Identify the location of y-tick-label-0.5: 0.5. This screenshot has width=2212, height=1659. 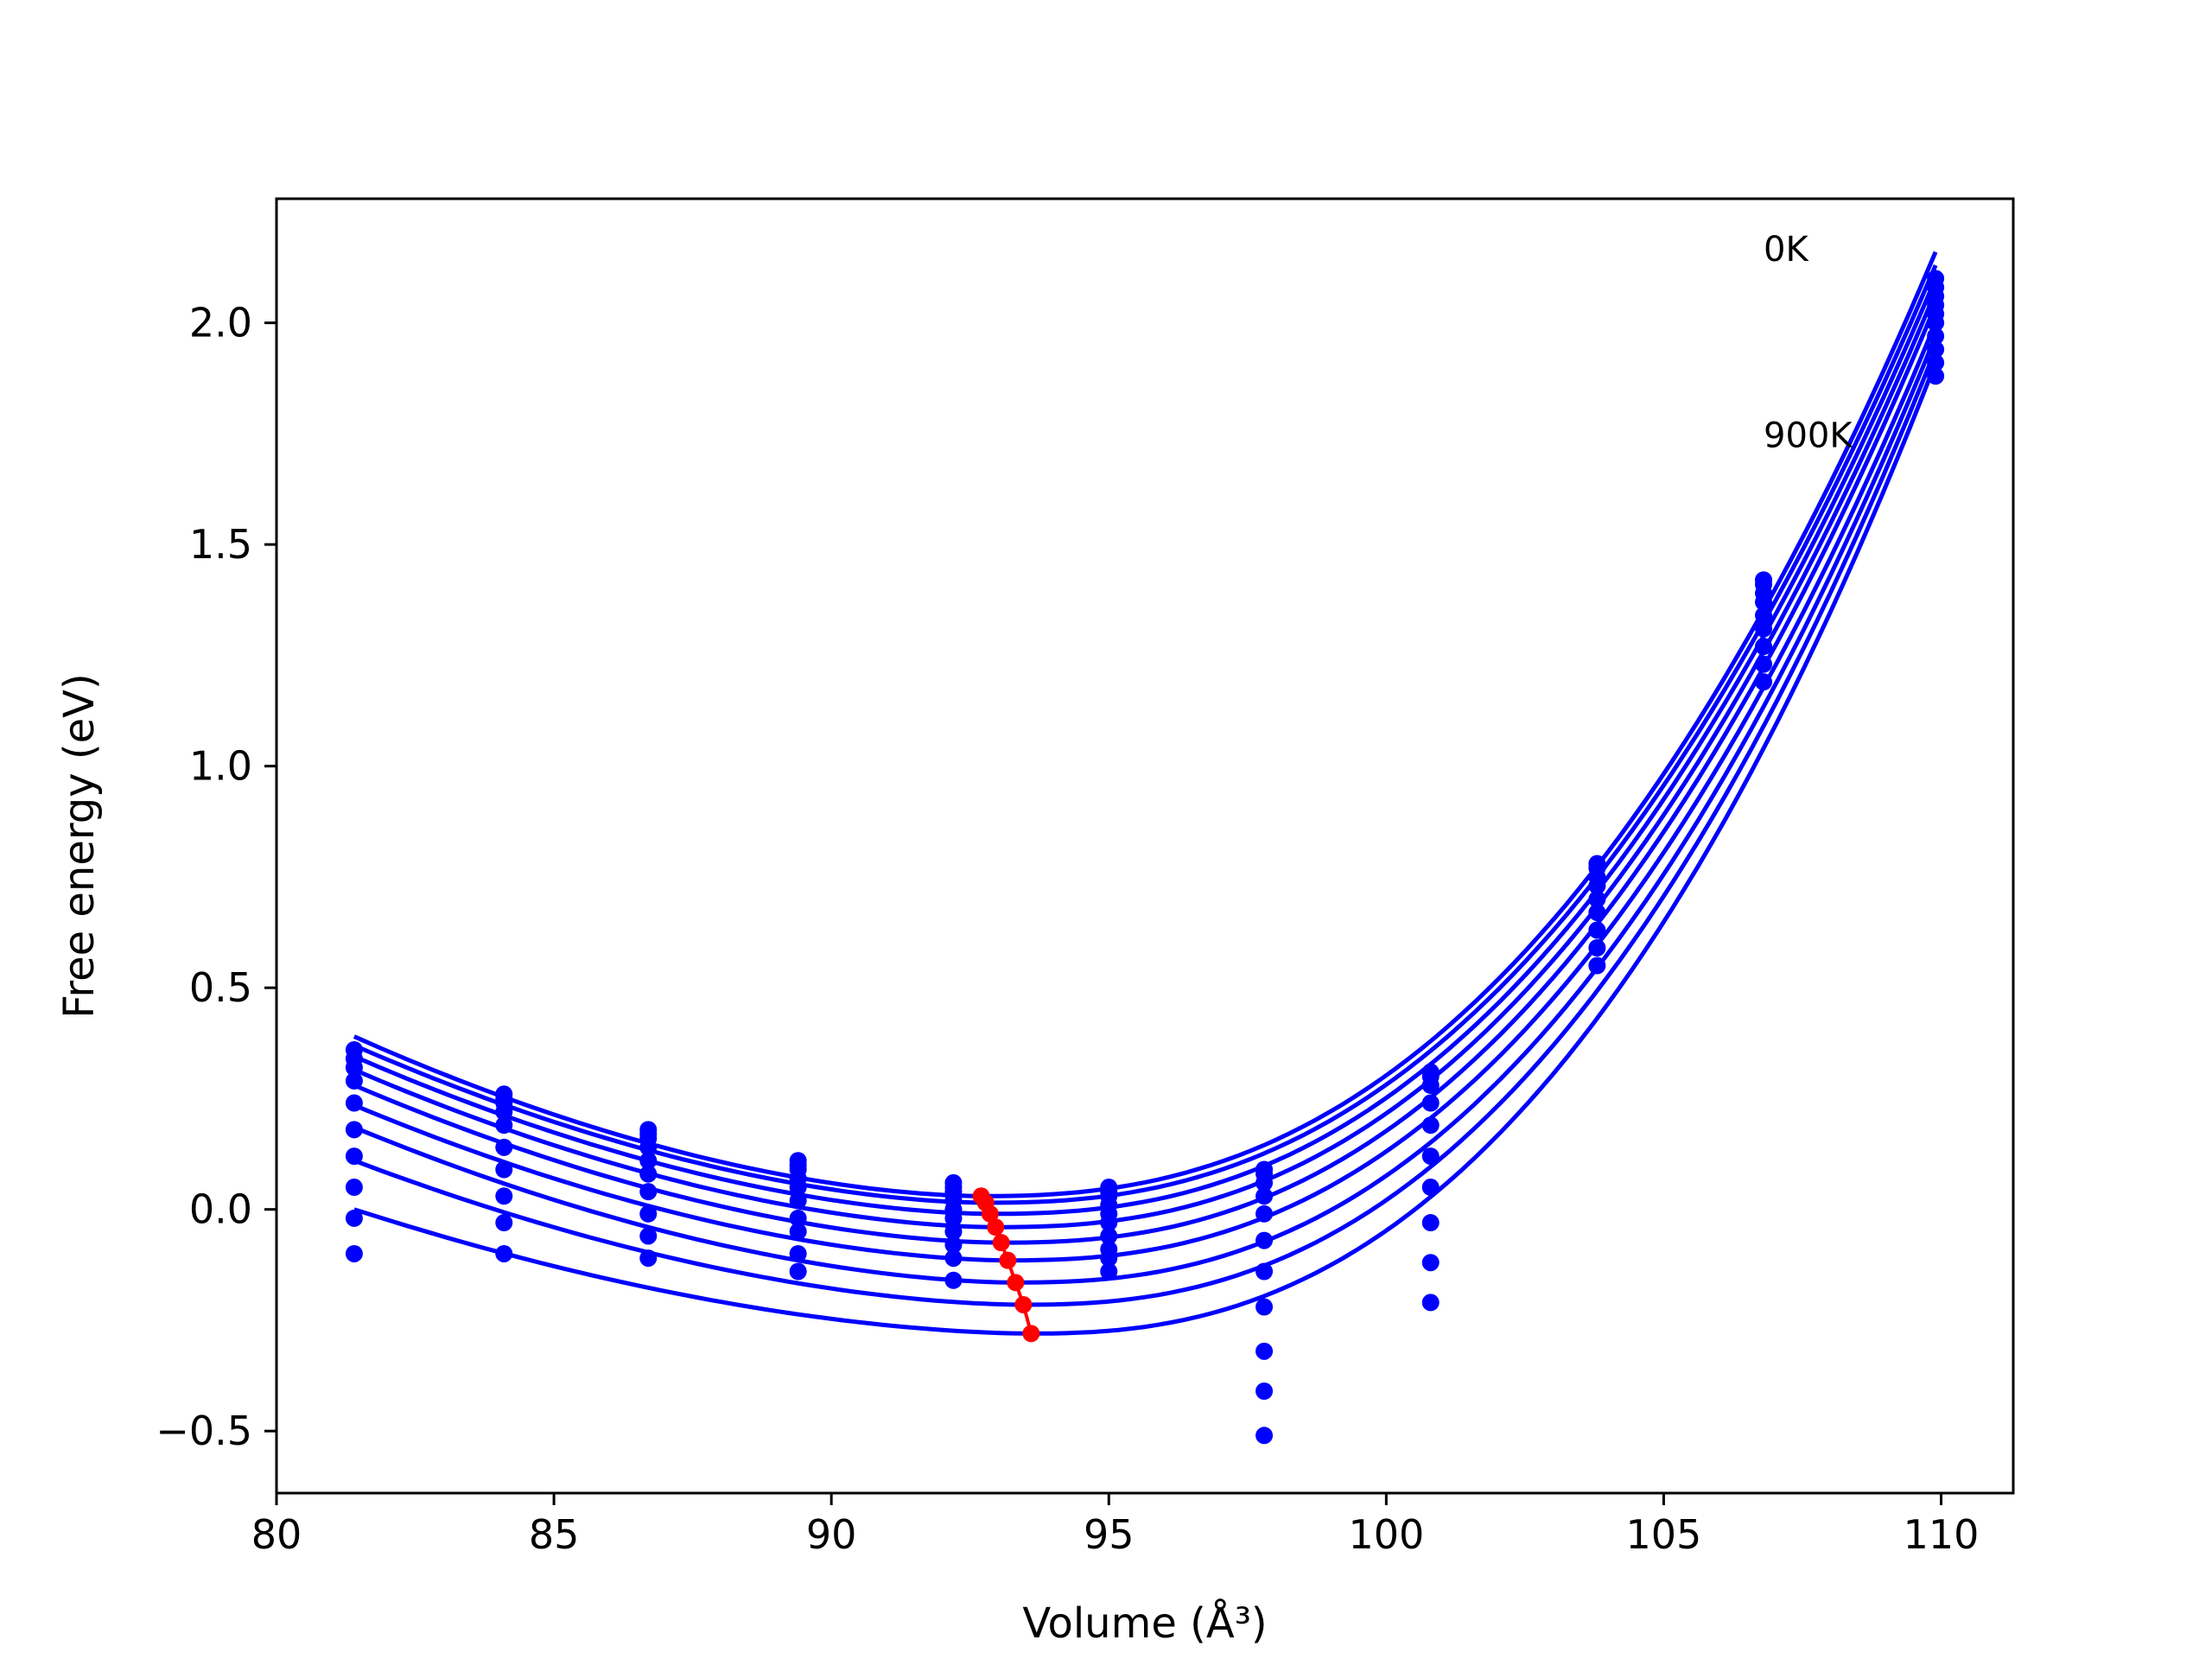
(220, 987).